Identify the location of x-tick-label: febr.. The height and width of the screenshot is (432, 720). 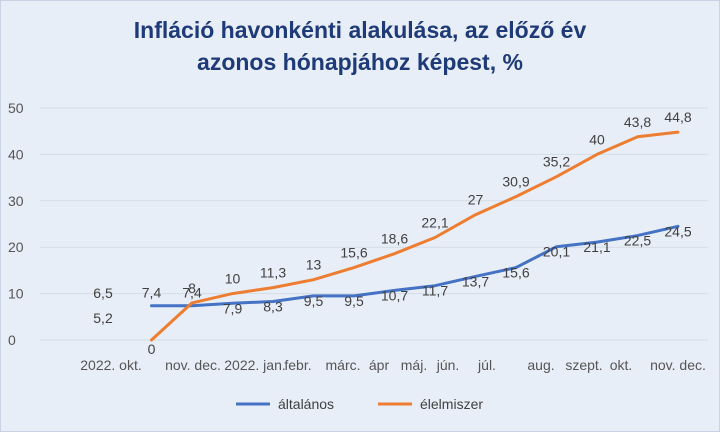
(297, 365).